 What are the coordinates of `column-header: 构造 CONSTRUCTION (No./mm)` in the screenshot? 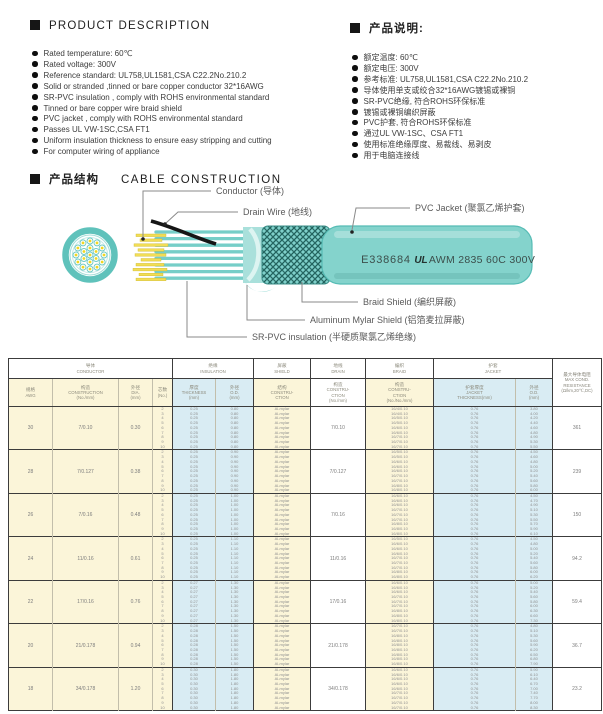 It's located at (85, 392).